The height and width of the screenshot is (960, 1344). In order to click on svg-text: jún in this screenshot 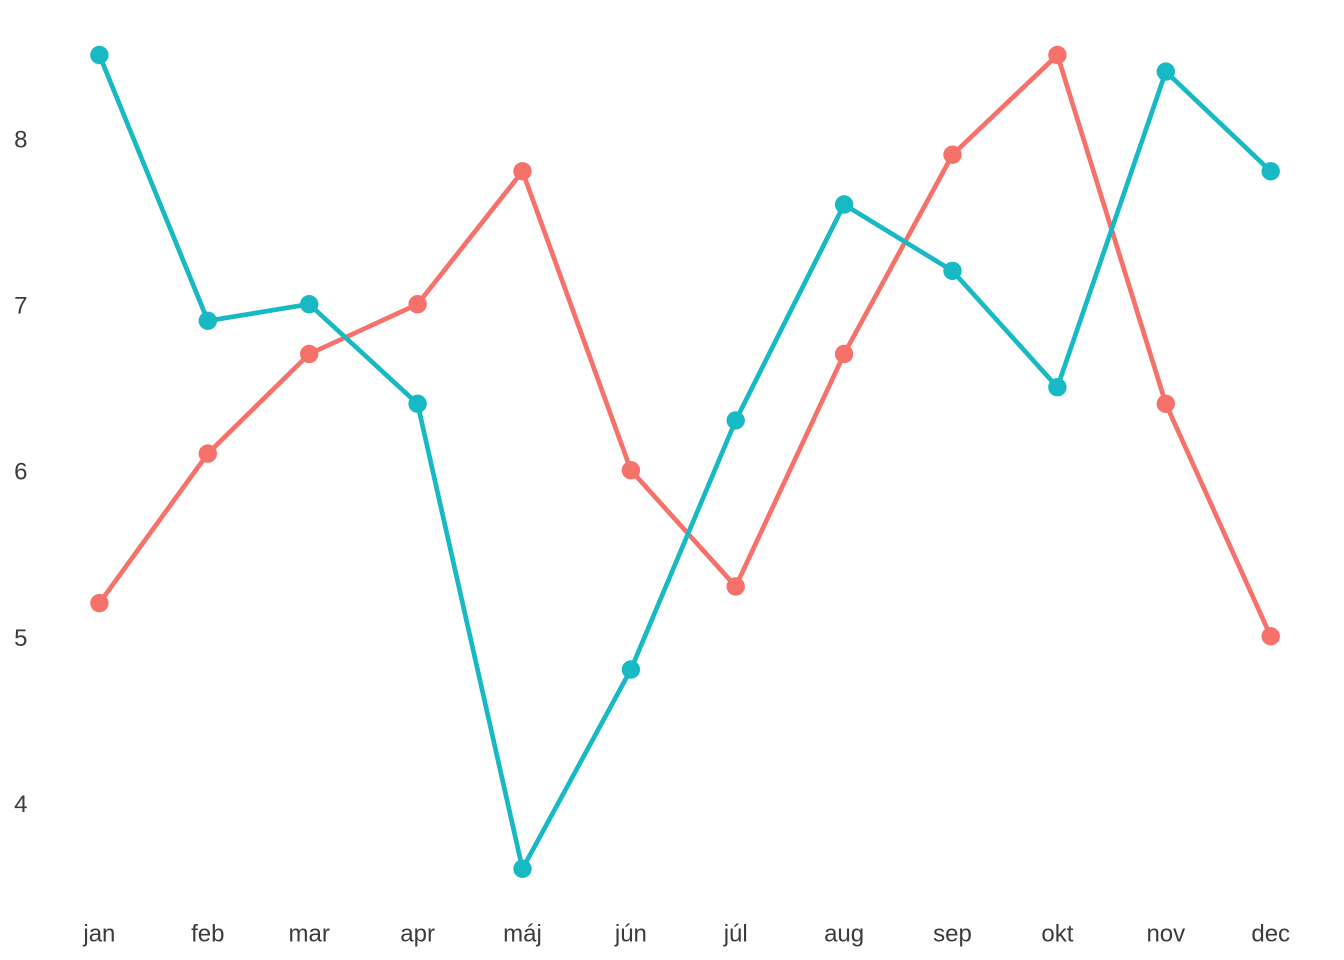, I will do `click(630, 934)`.